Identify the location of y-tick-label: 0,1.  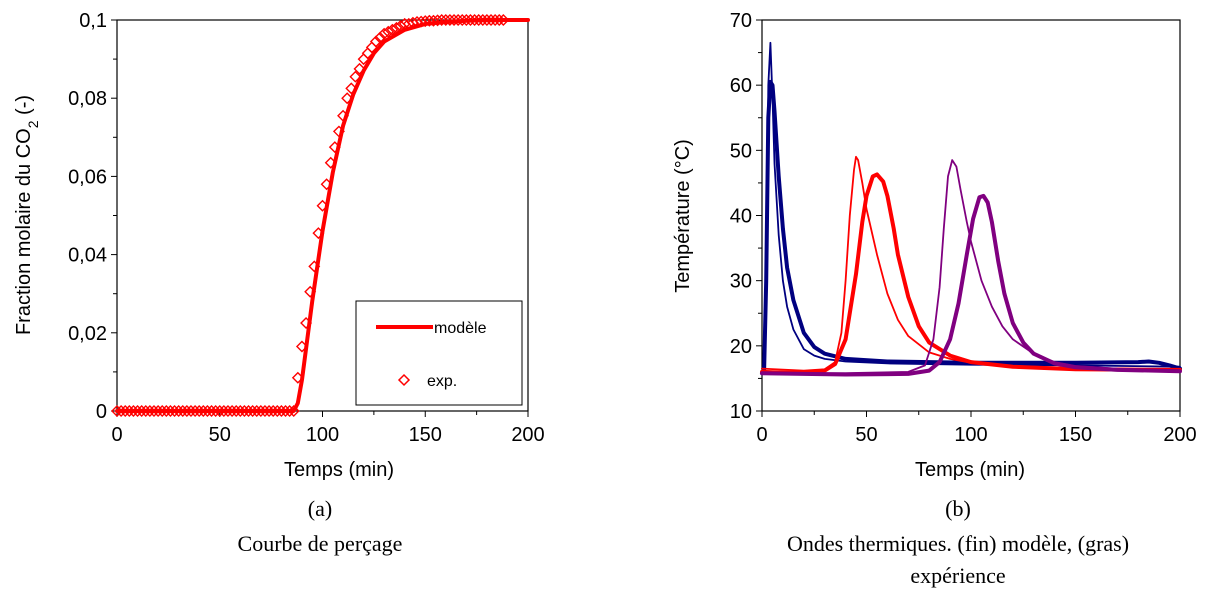
(93, 21).